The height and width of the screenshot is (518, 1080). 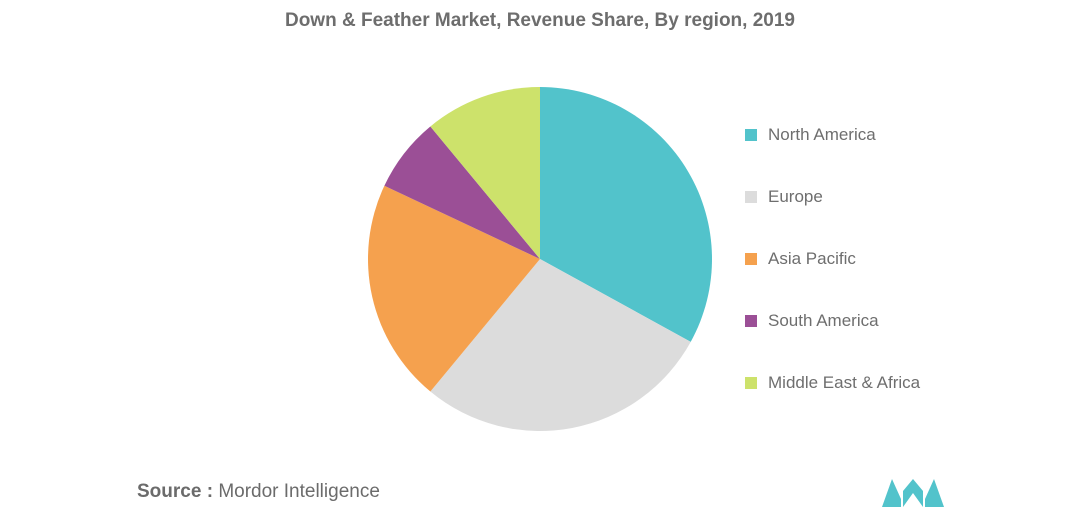 I want to click on legend-label: South America, so click(x=823, y=320).